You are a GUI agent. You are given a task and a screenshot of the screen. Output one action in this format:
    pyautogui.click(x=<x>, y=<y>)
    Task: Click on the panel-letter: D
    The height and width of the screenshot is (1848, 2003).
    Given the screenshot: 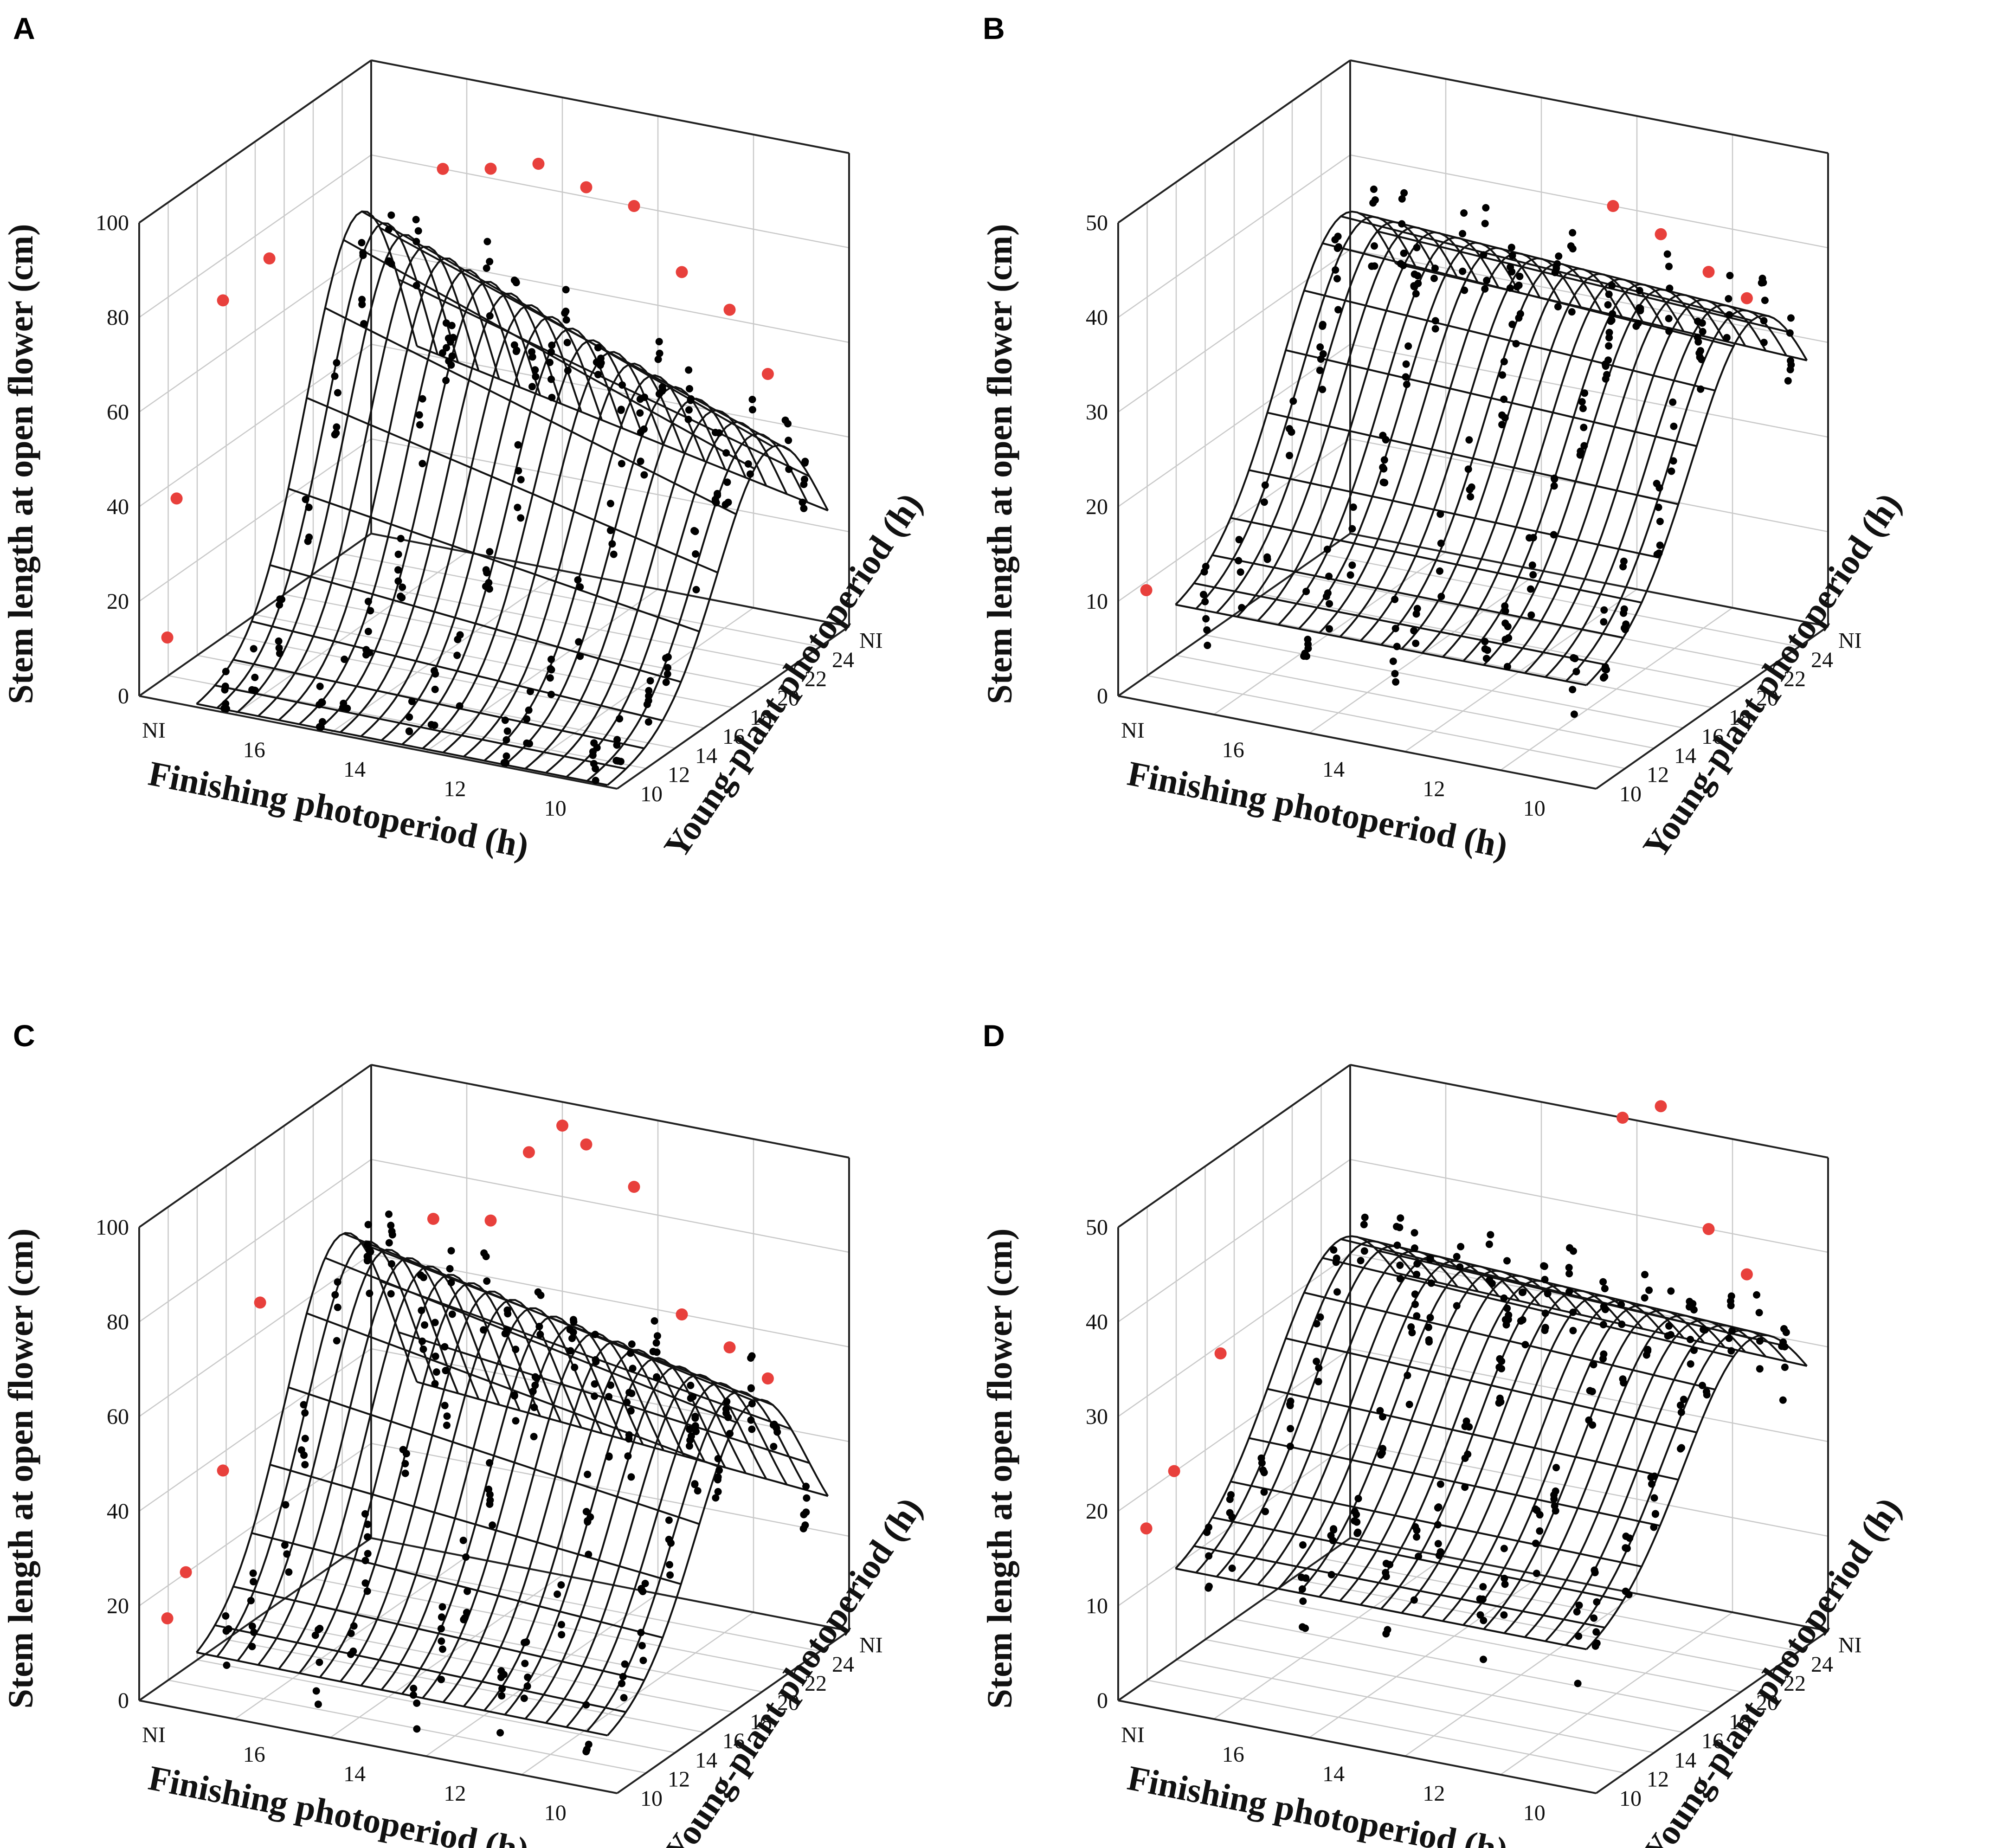 What is the action you would take?
    pyautogui.click(x=994, y=1035)
    